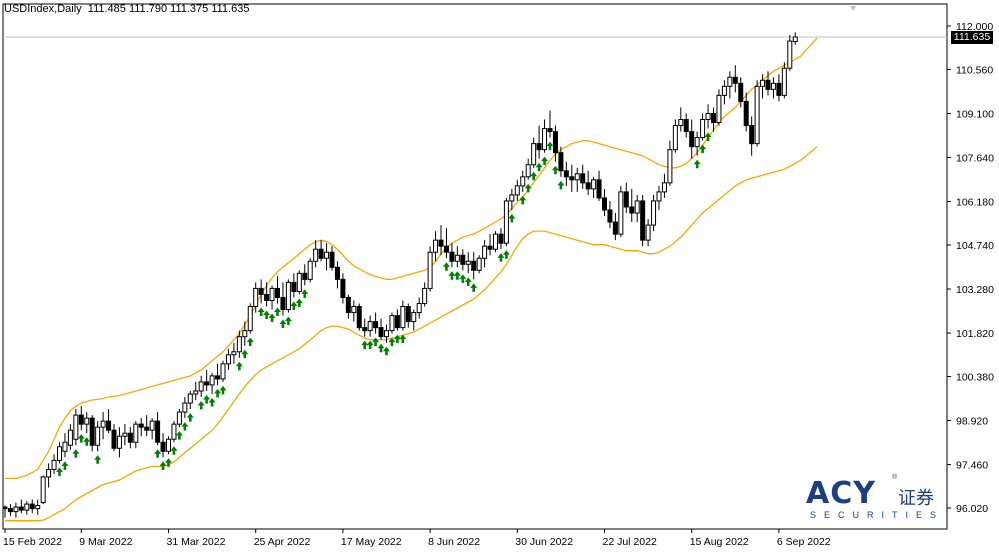 This screenshot has height=553, width=999. I want to click on x-tick-label: 15 Aug 2022, so click(719, 542).